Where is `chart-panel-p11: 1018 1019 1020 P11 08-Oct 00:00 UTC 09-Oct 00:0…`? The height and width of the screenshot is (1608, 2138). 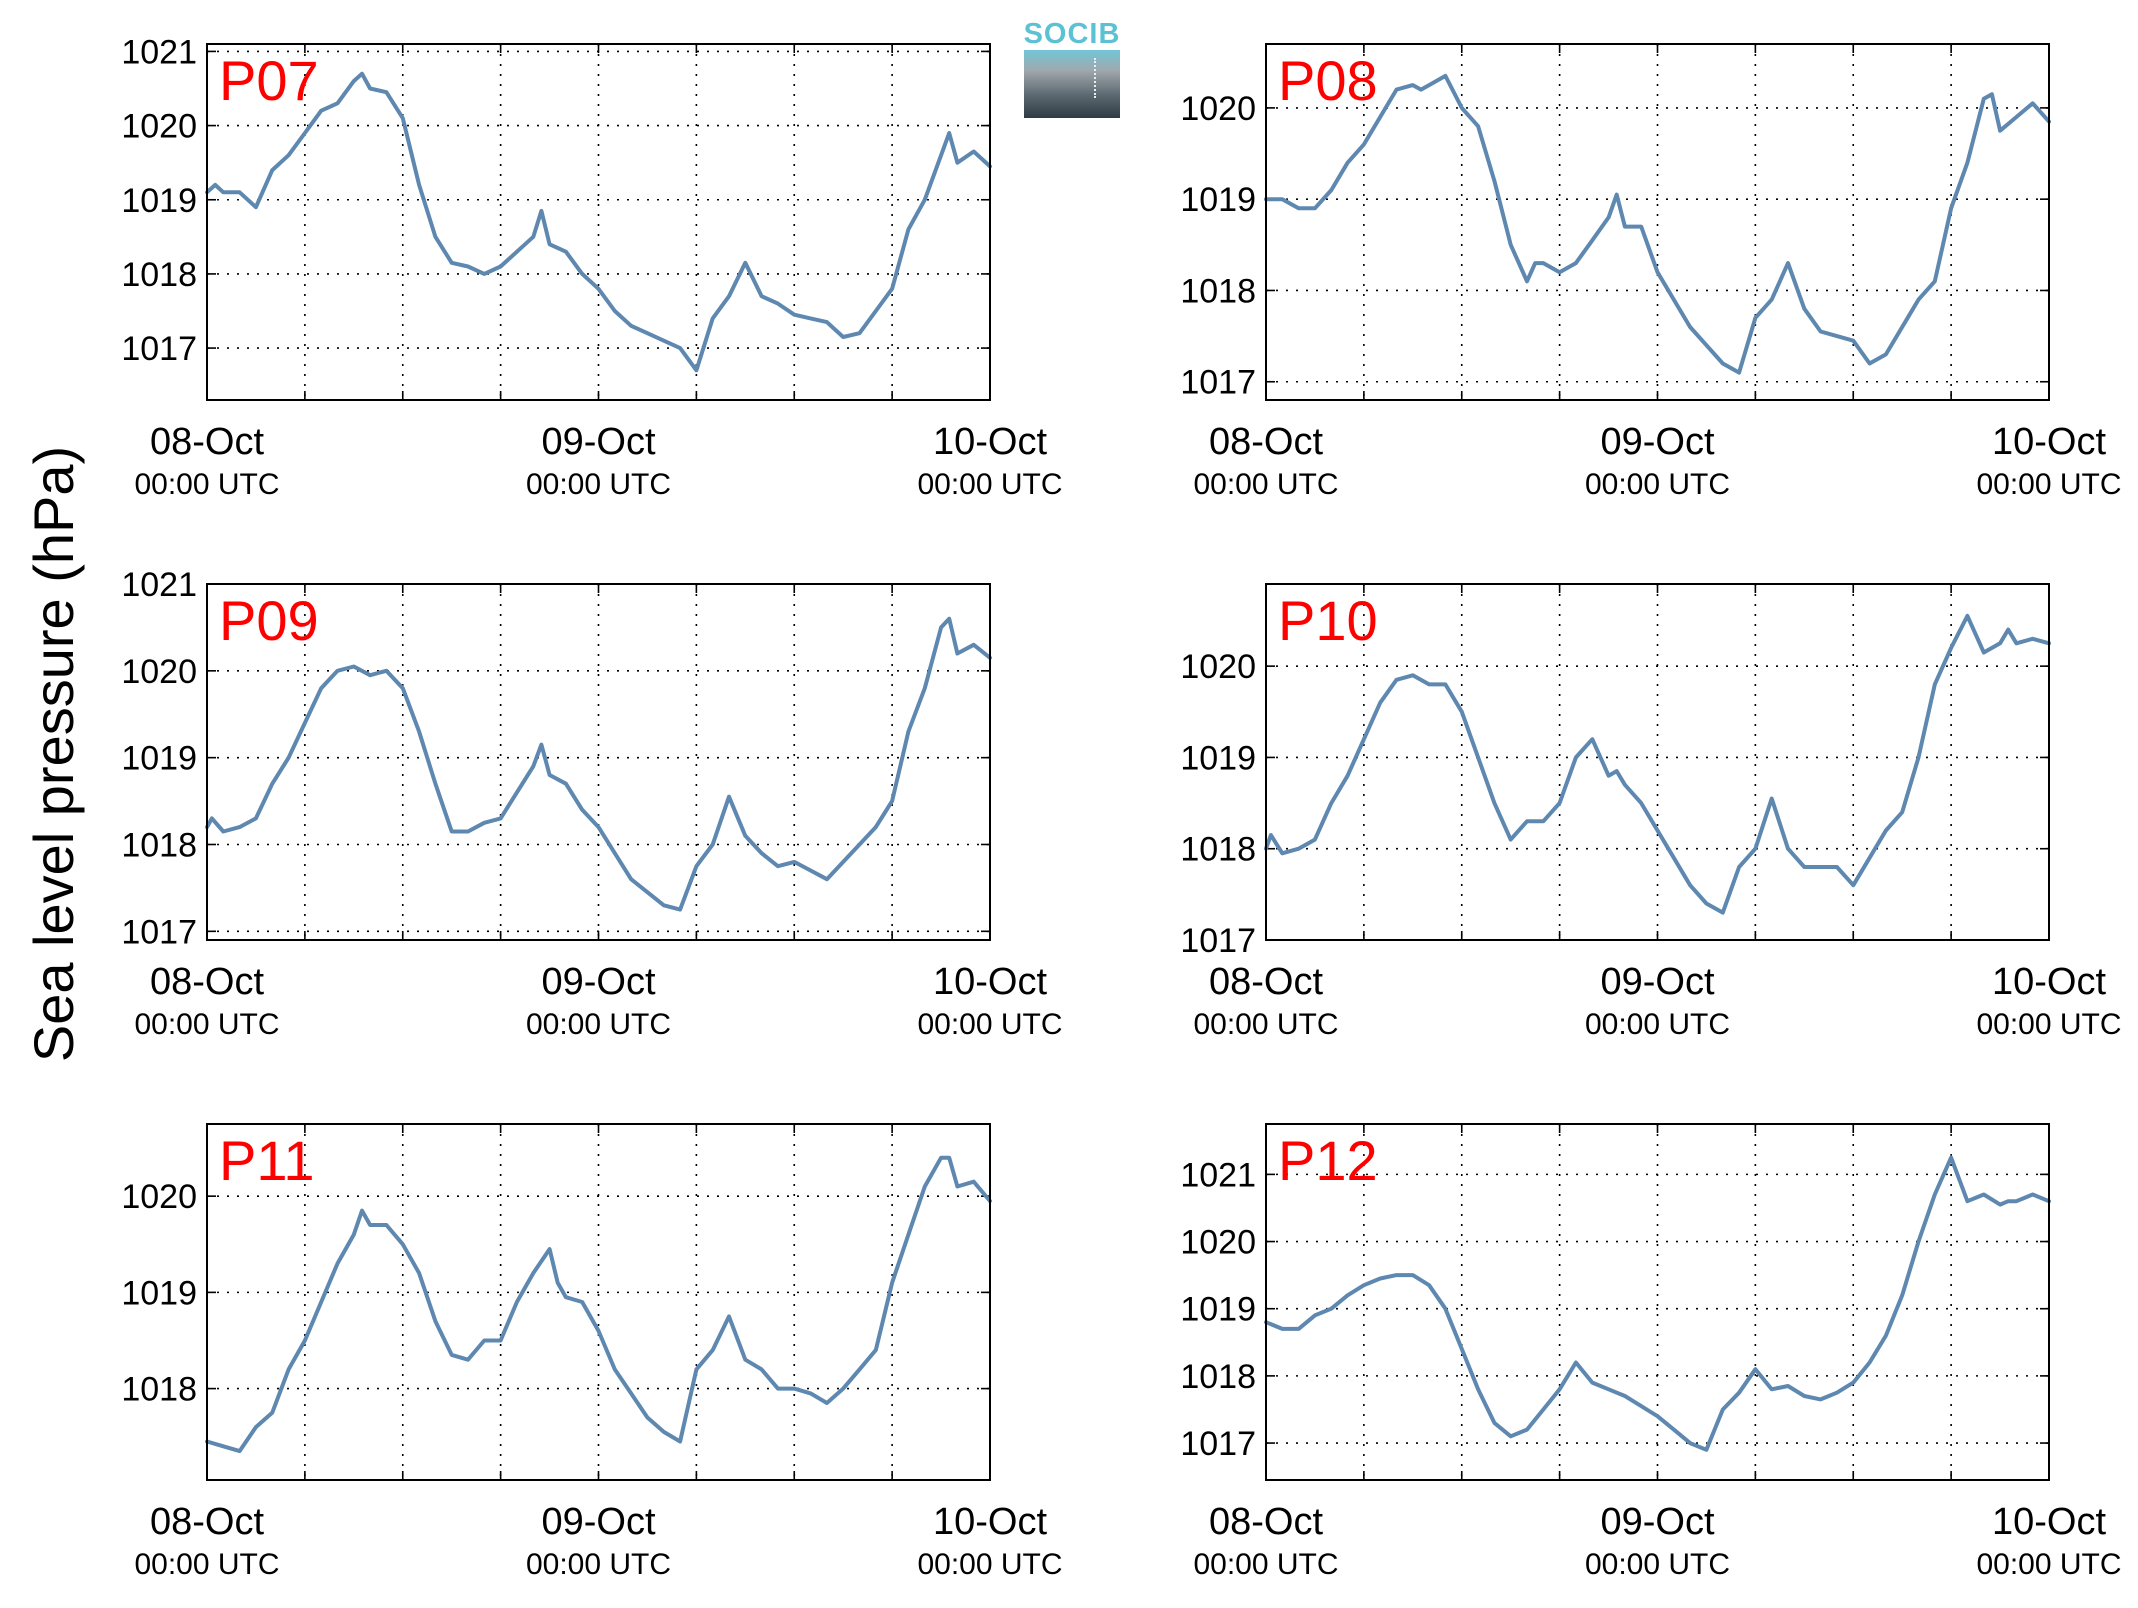 chart-panel-p11: 1018 1019 1020 P11 08-Oct 00:00 UTC 09-Oct 00:0… is located at coordinates (592, 1352).